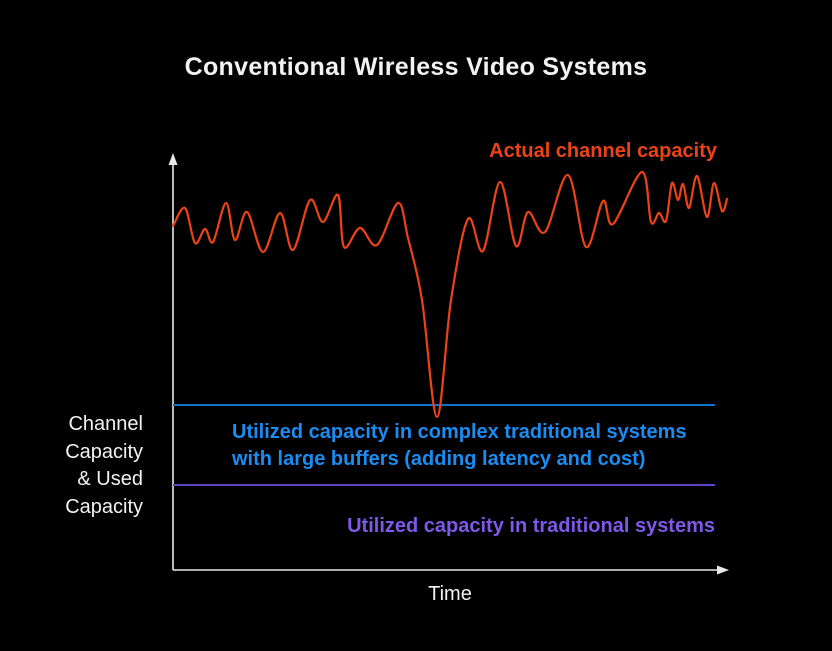 This screenshot has width=832, height=651. Describe the element at coordinates (531, 526) in the screenshot. I see `legend-traditional-utilized-capacity: Utilized capacity in traditional systems` at that location.